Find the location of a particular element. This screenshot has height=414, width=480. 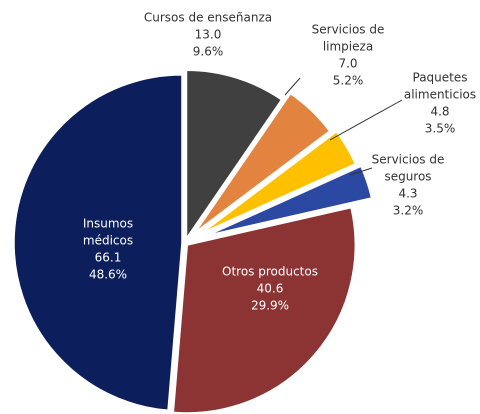

slice-label: médicos is located at coordinates (108, 241).